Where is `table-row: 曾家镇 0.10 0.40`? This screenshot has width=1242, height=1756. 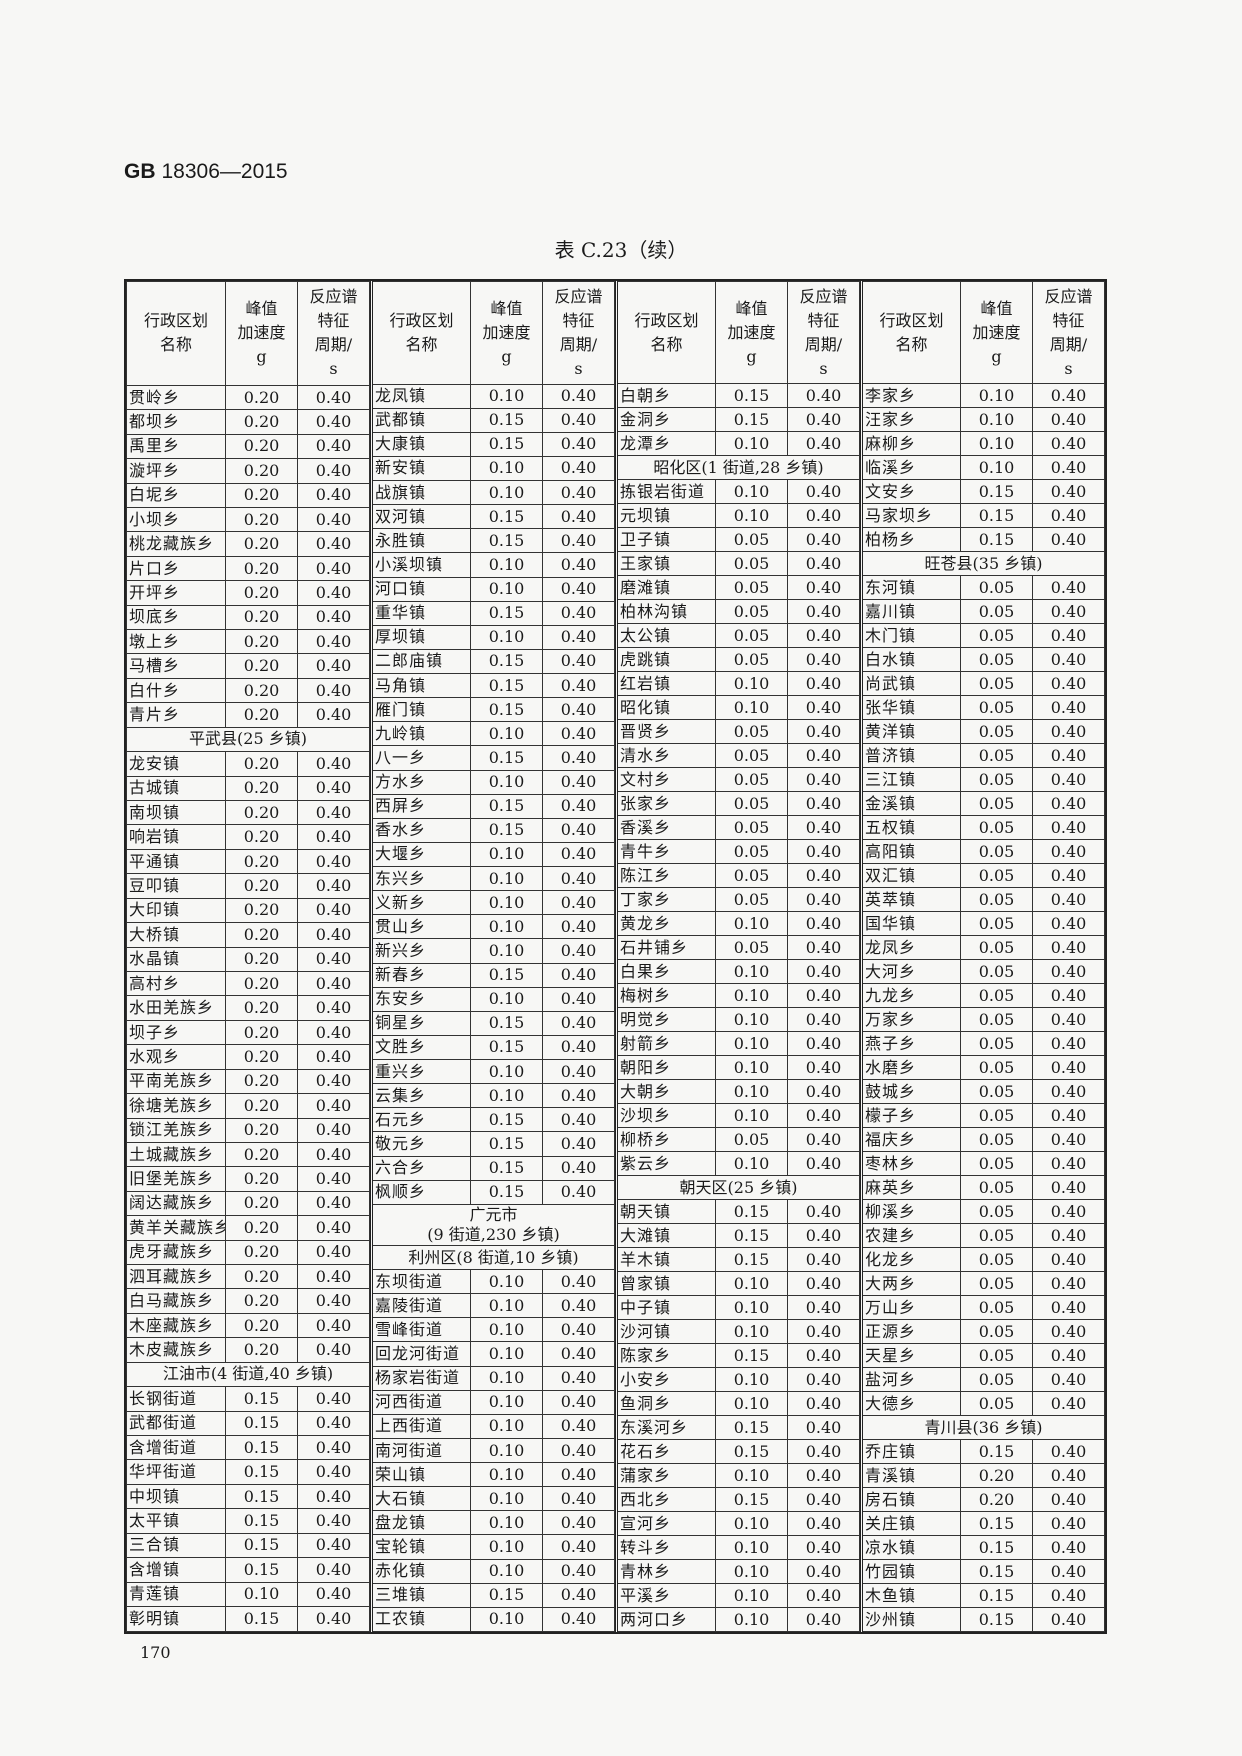 table-row: 曾家镇 0.10 0.40 is located at coordinates (738, 1283).